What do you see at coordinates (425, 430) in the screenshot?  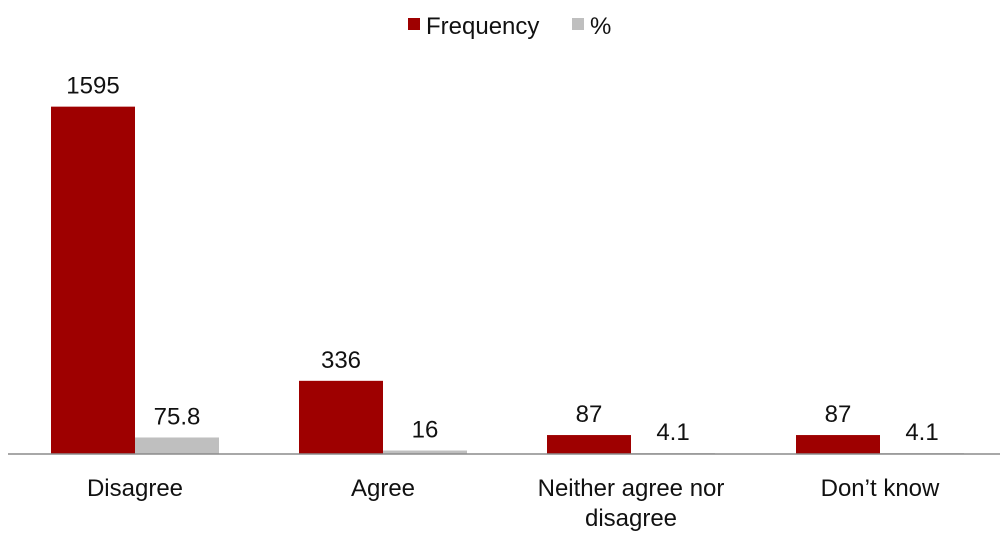 I see `data-label-agree-pct: 16` at bounding box center [425, 430].